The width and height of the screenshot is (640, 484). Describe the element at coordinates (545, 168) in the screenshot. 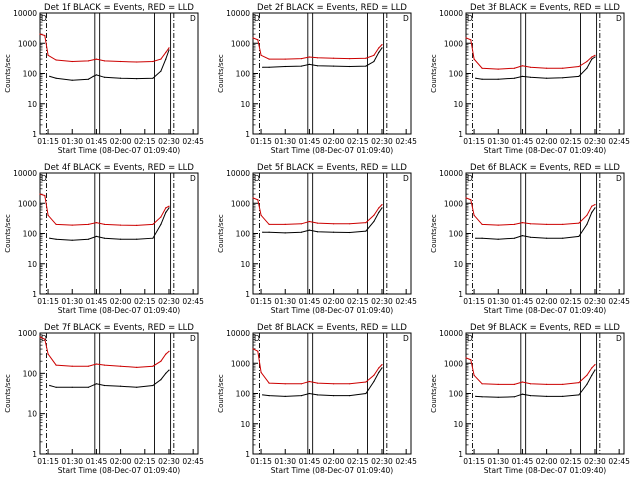

I see `chart-title: Det 6f BLACK = Events, RED = LLD` at that location.